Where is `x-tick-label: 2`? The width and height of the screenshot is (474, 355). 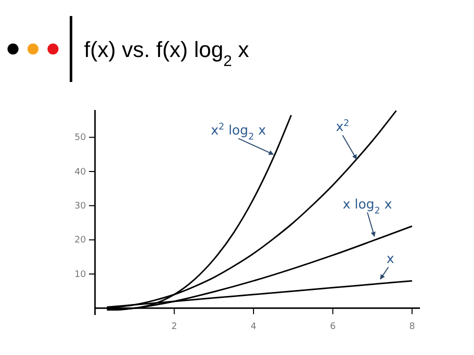 x-tick-label: 2 is located at coordinates (174, 327).